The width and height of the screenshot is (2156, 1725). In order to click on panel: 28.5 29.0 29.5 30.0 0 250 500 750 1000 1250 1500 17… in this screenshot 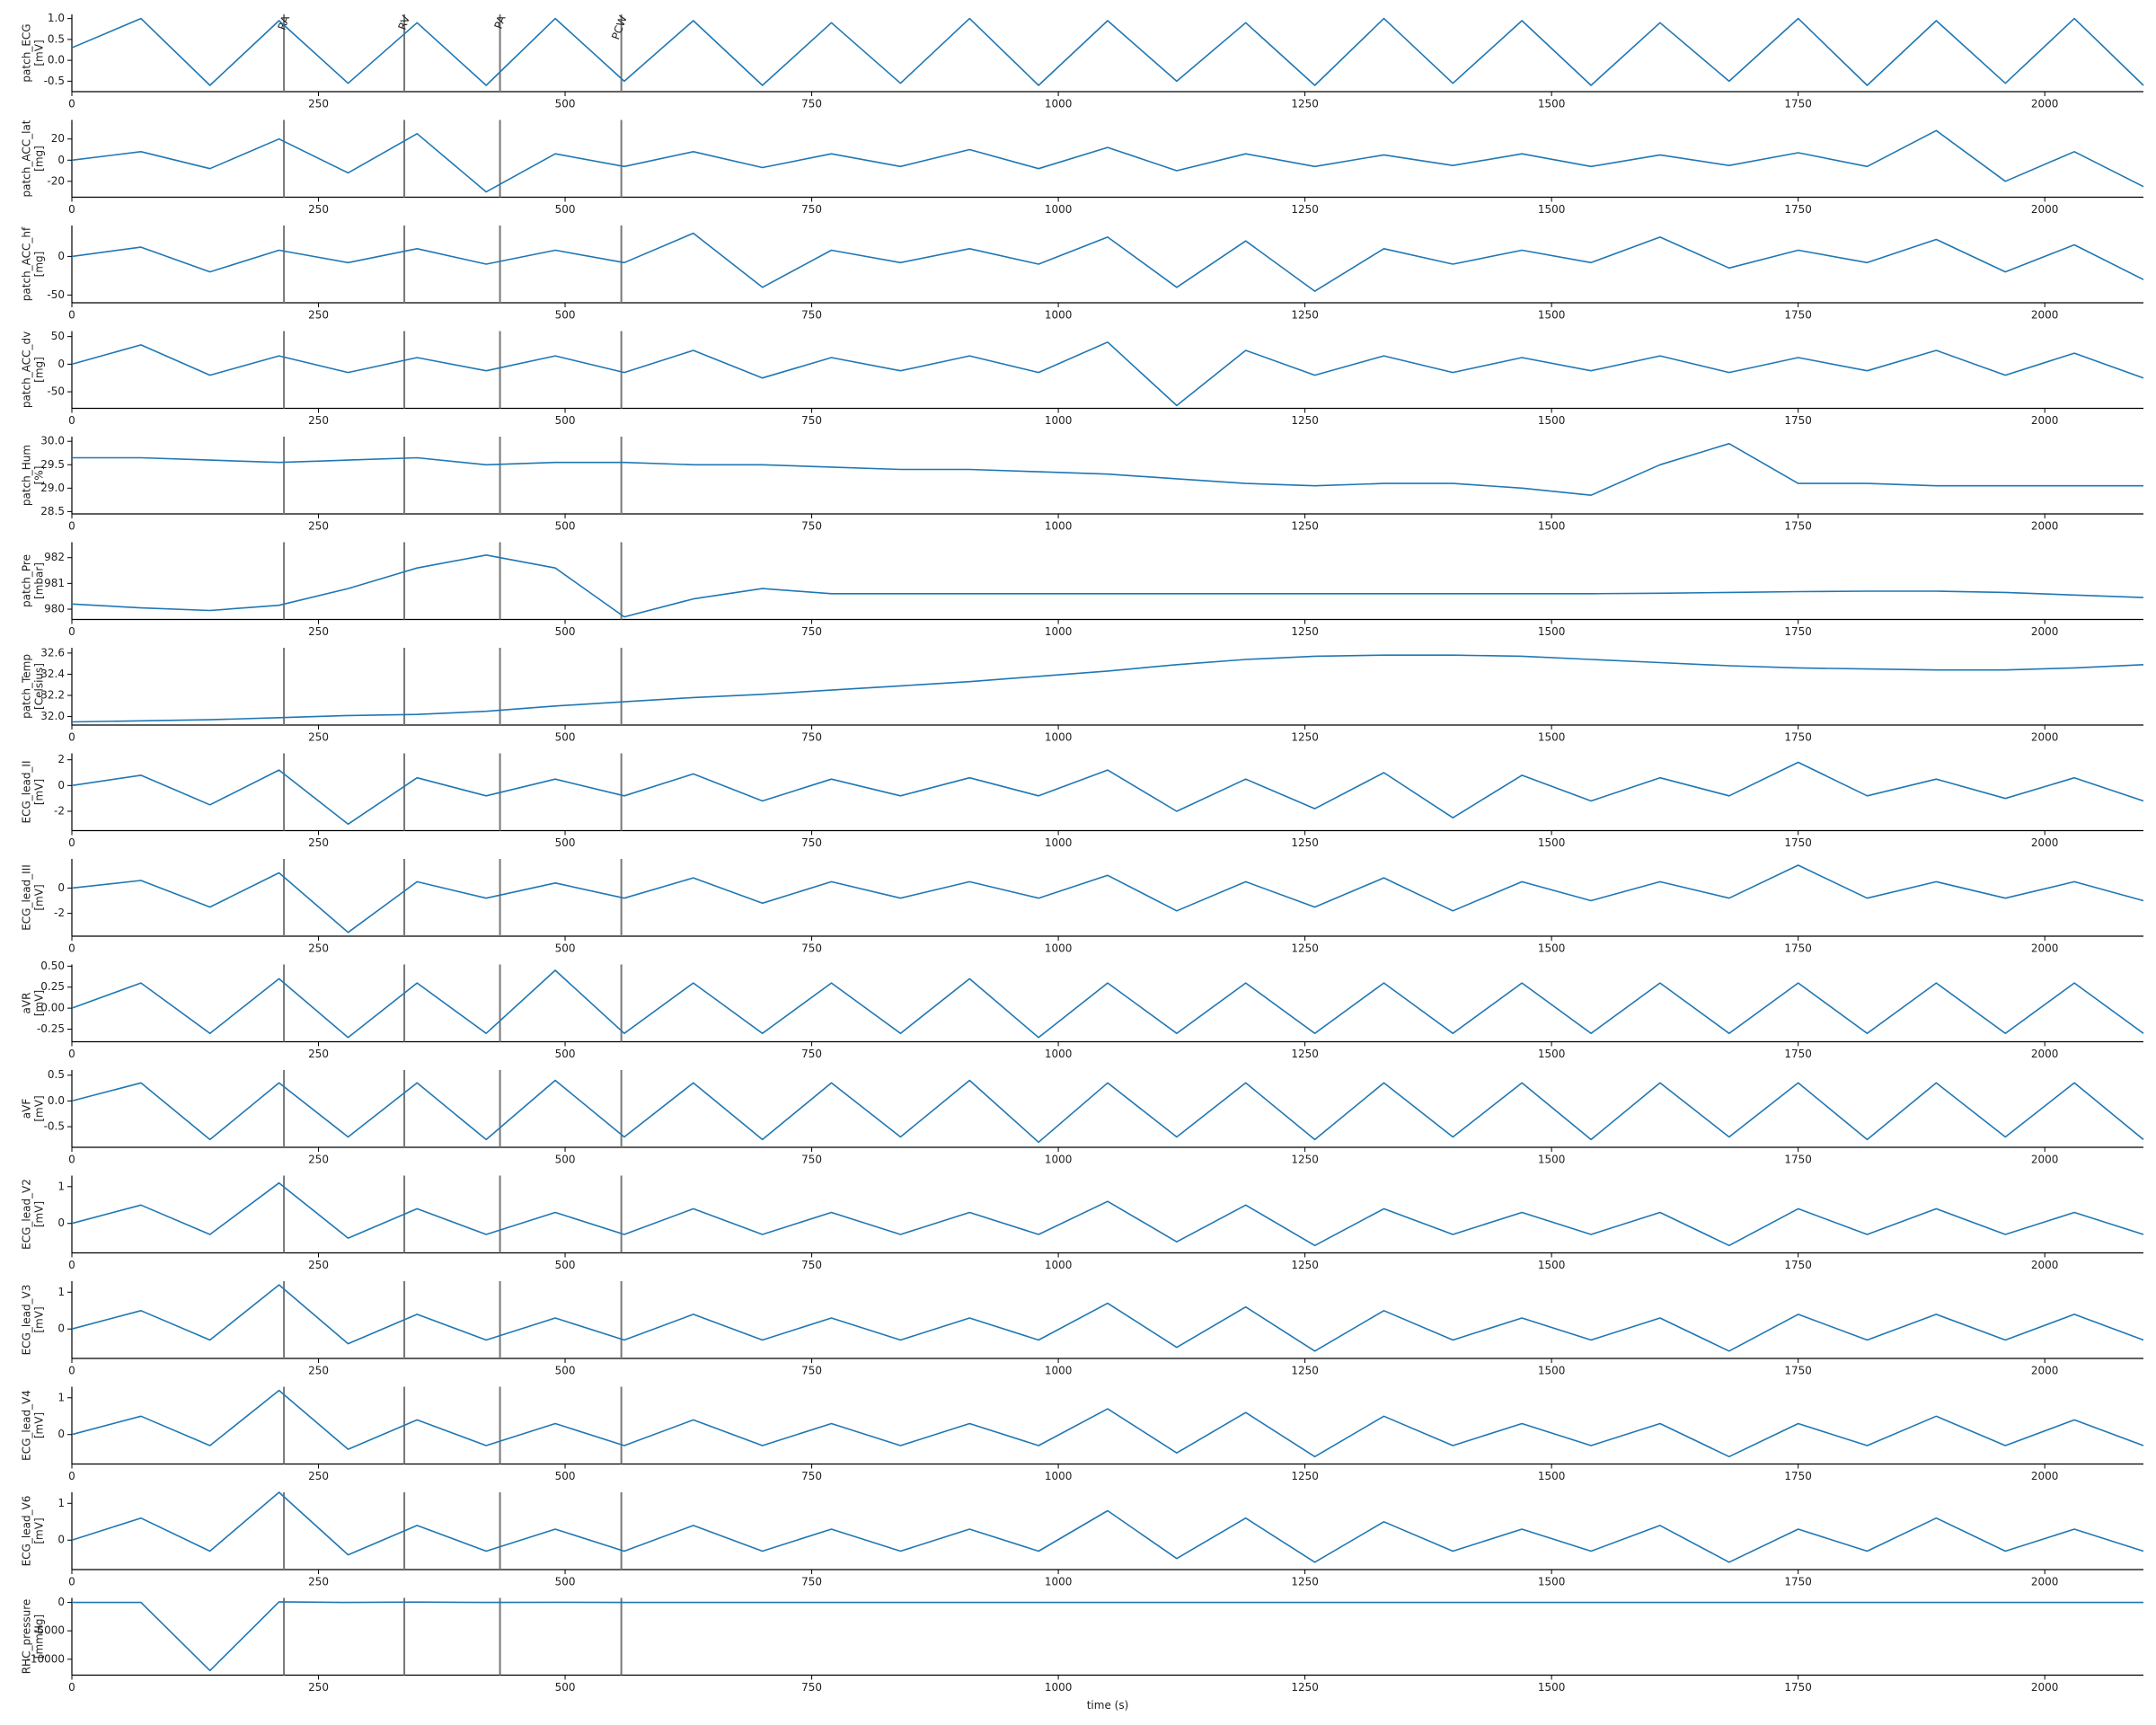, I will do `click(1082, 484)`.